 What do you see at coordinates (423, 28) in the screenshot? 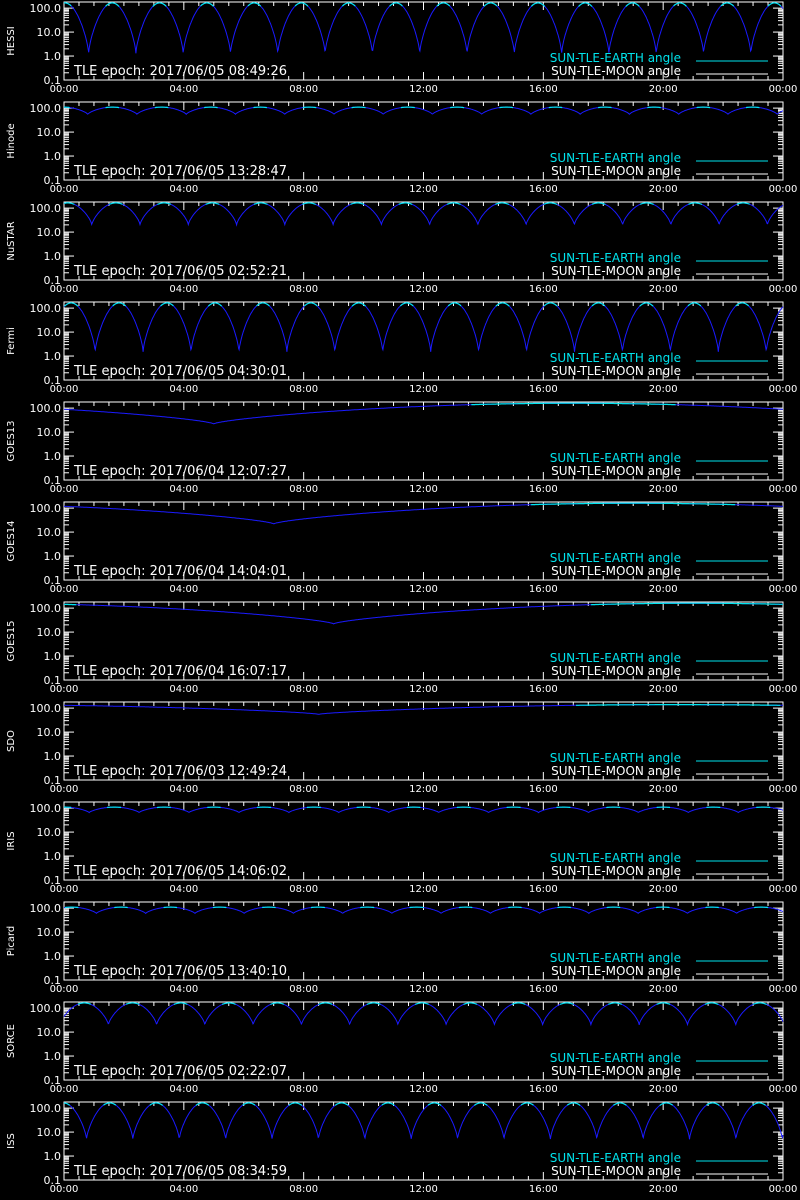
I see `series-curve-base` at bounding box center [423, 28].